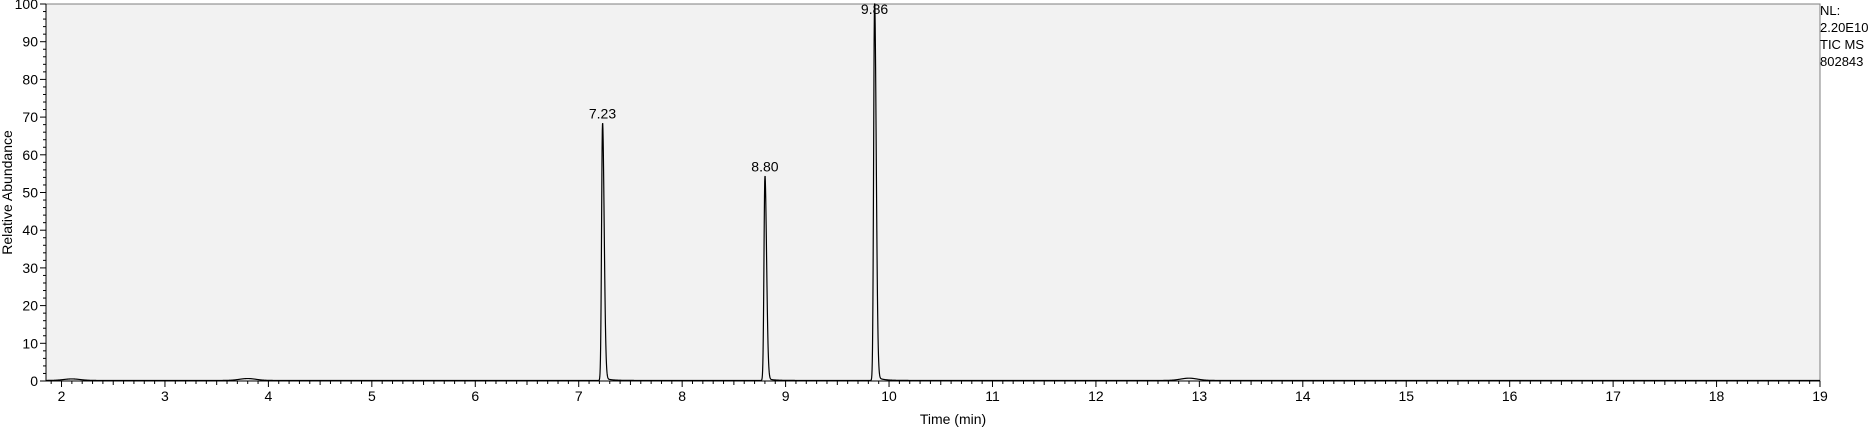  I want to click on x-tick-label: 11, so click(992, 396).